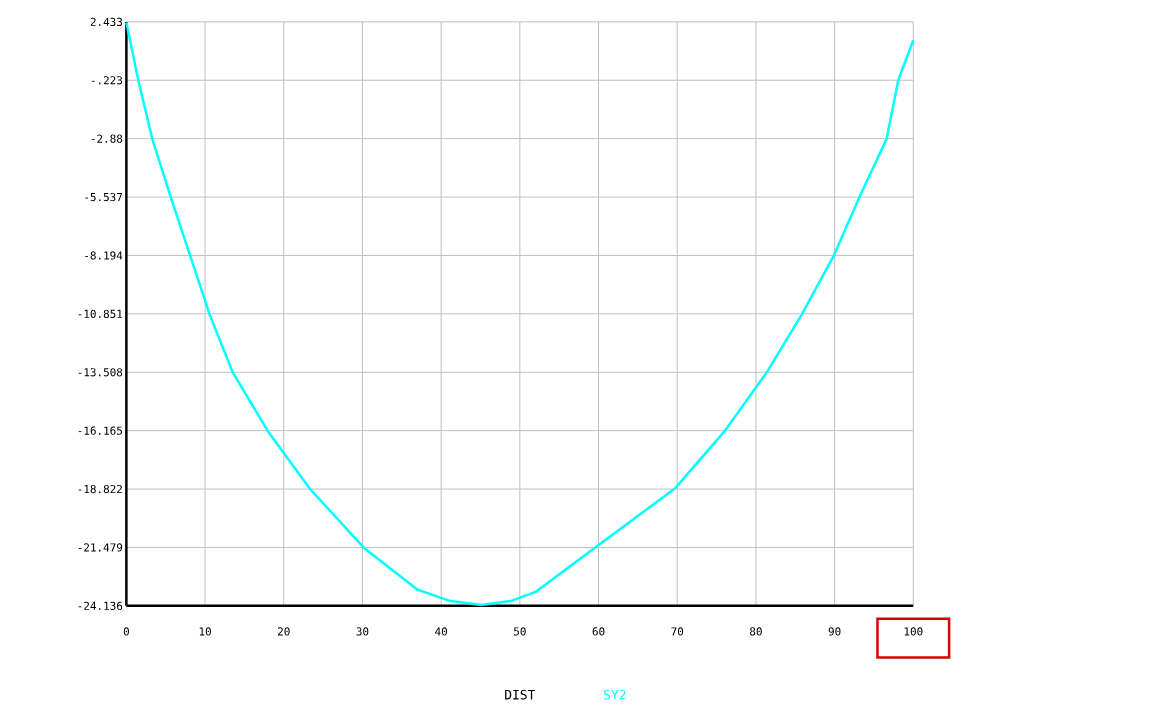 Image resolution: width=1163 pixels, height=711 pixels. What do you see at coordinates (100, 489) in the screenshot?
I see `y-tick-label: -18.822` at bounding box center [100, 489].